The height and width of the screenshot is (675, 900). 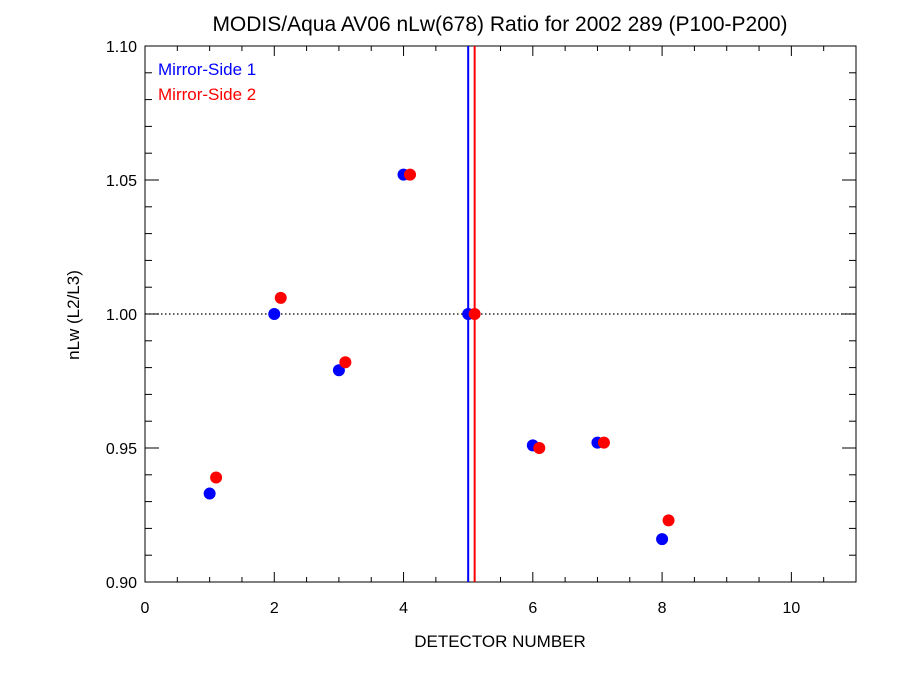 What do you see at coordinates (121, 449) in the screenshot?
I see `y-tick-label: 0.95` at bounding box center [121, 449].